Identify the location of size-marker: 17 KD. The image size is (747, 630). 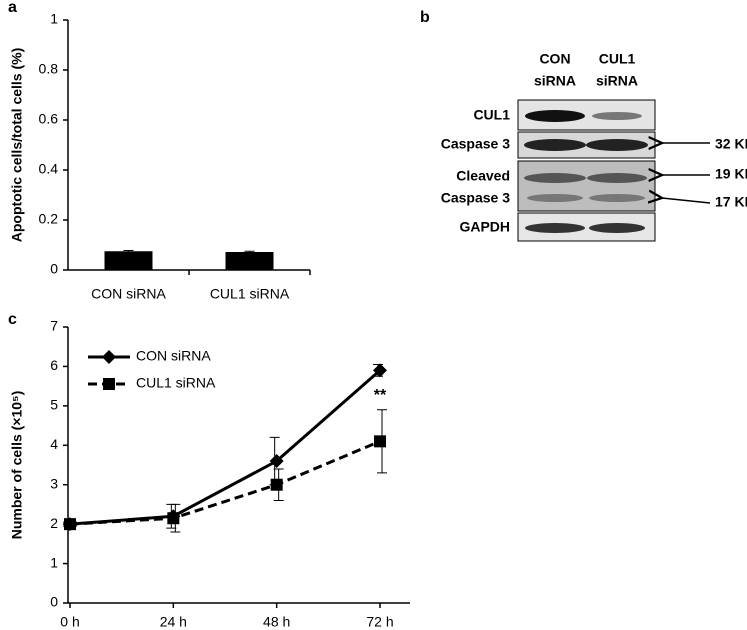
(731, 202).